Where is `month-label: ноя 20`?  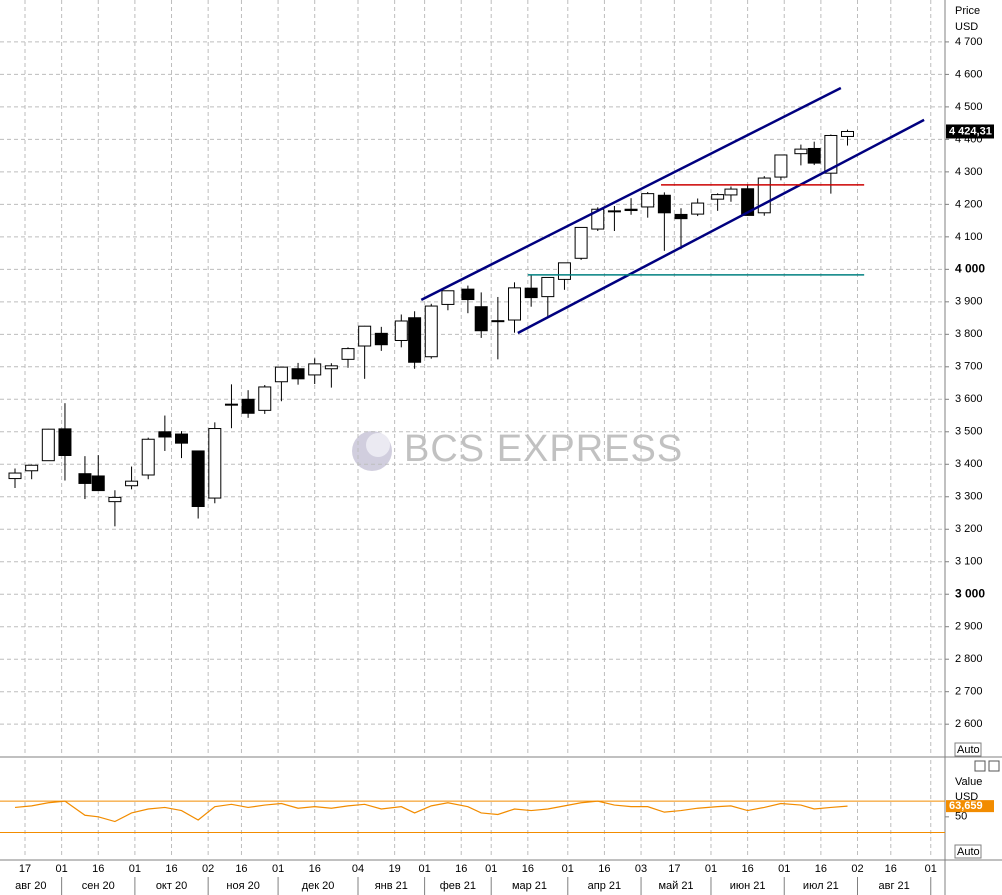 month-label: ноя 20 is located at coordinates (242, 886).